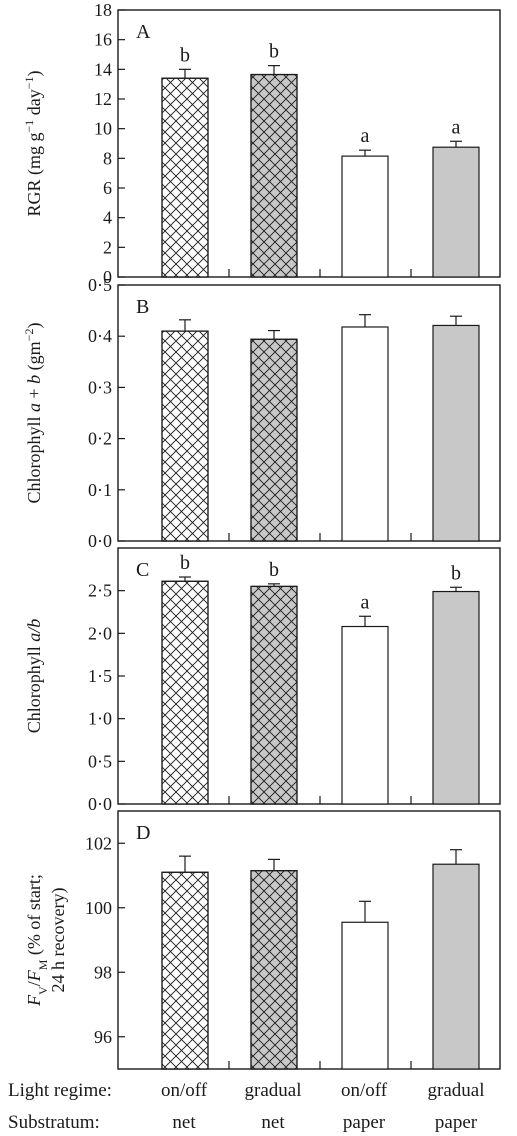 This screenshot has width=517, height=1136. Describe the element at coordinates (103, 1037) in the screenshot. I see `y-tick-label: 96` at that location.